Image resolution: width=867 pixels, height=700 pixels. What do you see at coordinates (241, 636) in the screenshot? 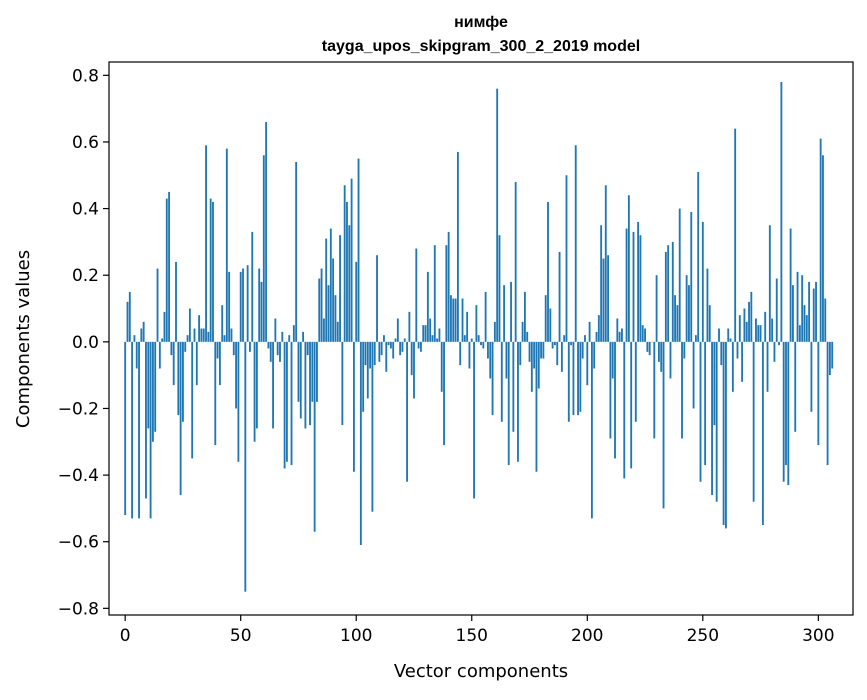
I see `x-tick-label: 50` at bounding box center [241, 636].